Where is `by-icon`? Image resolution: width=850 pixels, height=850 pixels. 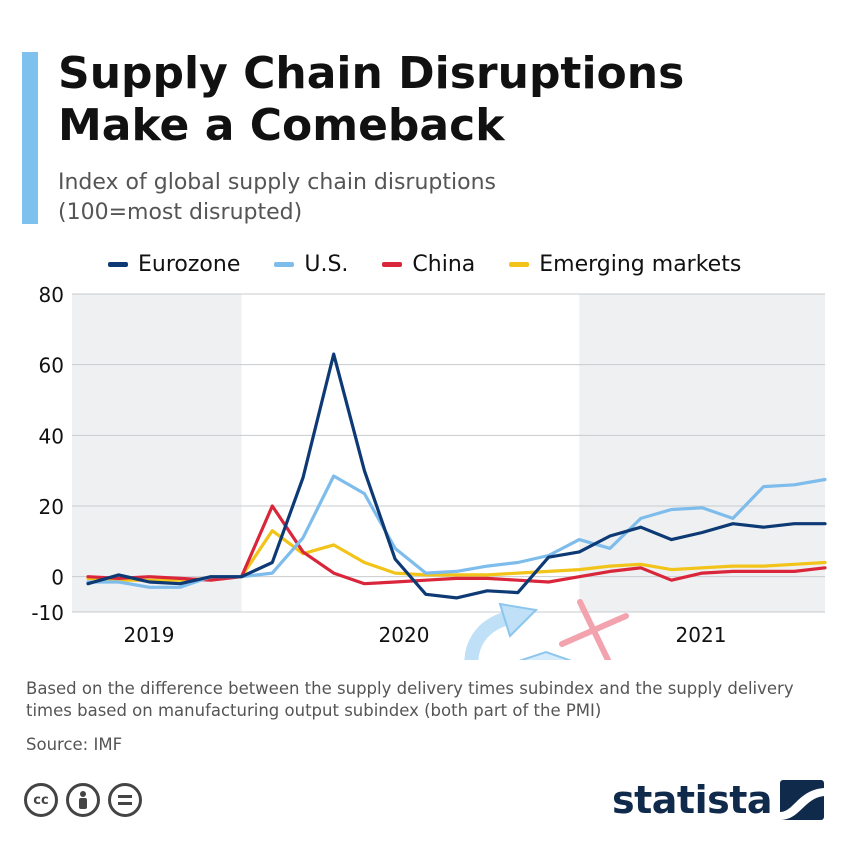
by-icon is located at coordinates (83, 800).